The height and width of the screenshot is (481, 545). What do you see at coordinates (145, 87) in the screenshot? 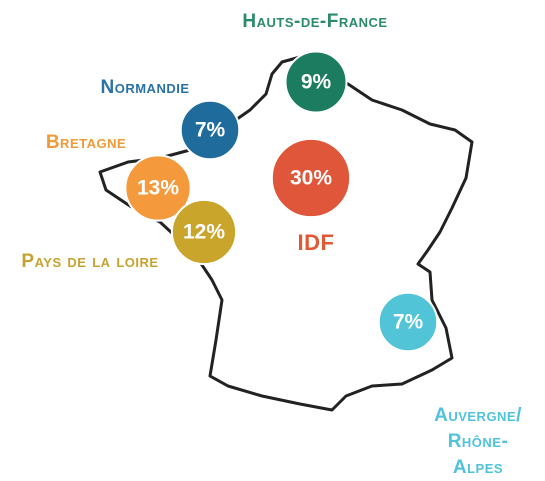
I see `region-name: Normandie` at bounding box center [145, 87].